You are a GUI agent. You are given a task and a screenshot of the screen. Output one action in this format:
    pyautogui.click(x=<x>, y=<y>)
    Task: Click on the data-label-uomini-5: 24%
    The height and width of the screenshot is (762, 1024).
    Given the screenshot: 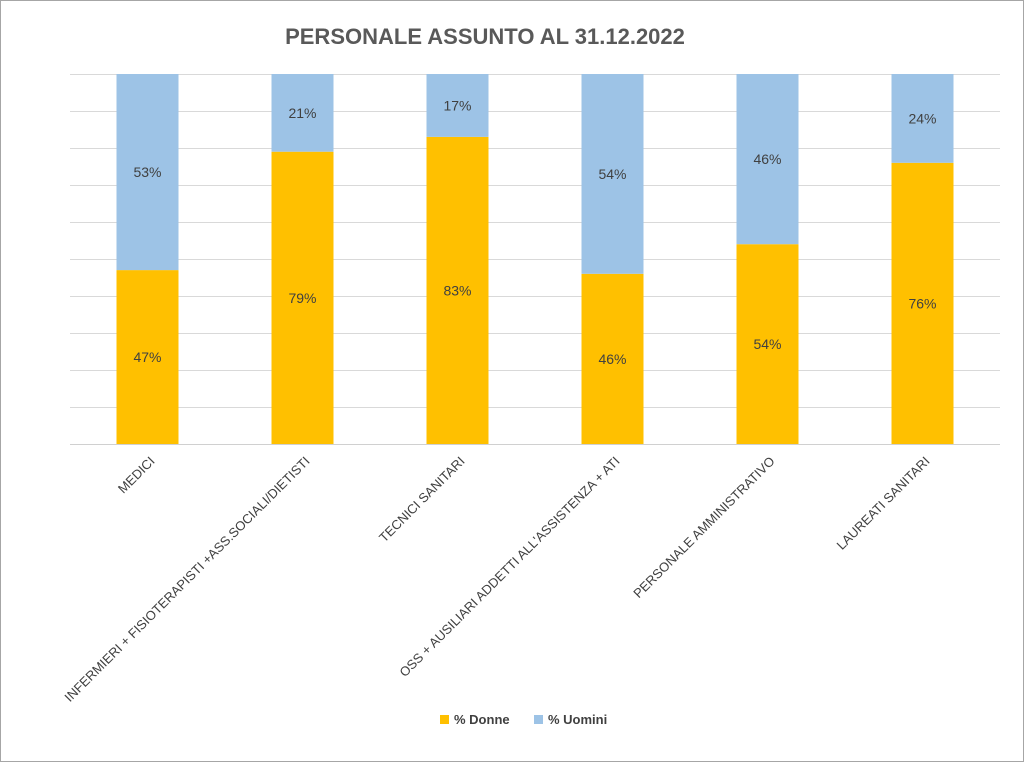 What is the action you would take?
    pyautogui.click(x=922, y=118)
    